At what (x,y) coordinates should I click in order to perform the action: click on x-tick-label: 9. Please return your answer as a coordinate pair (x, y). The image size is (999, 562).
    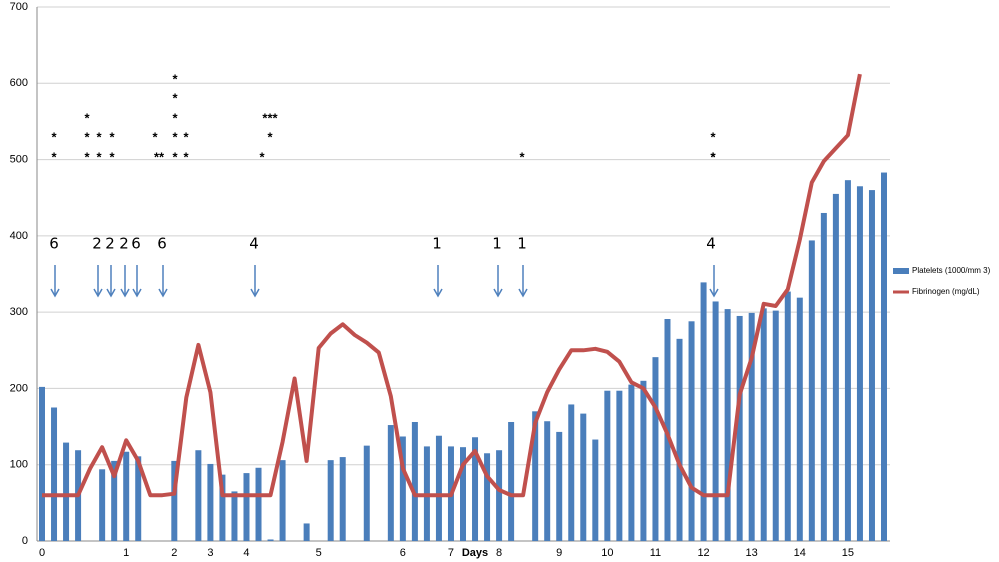
    Looking at the image, I should click on (559, 553).